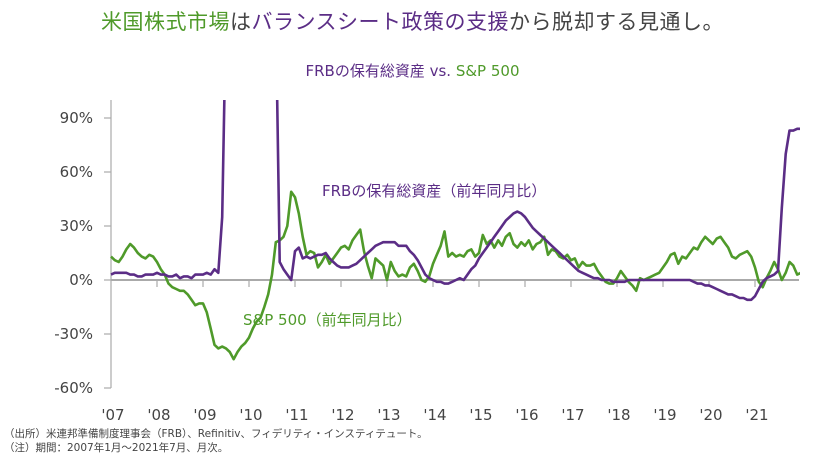  Describe the element at coordinates (365, 71) in the screenshot. I see `chart-title-frb: FRBの保有総資産` at that location.